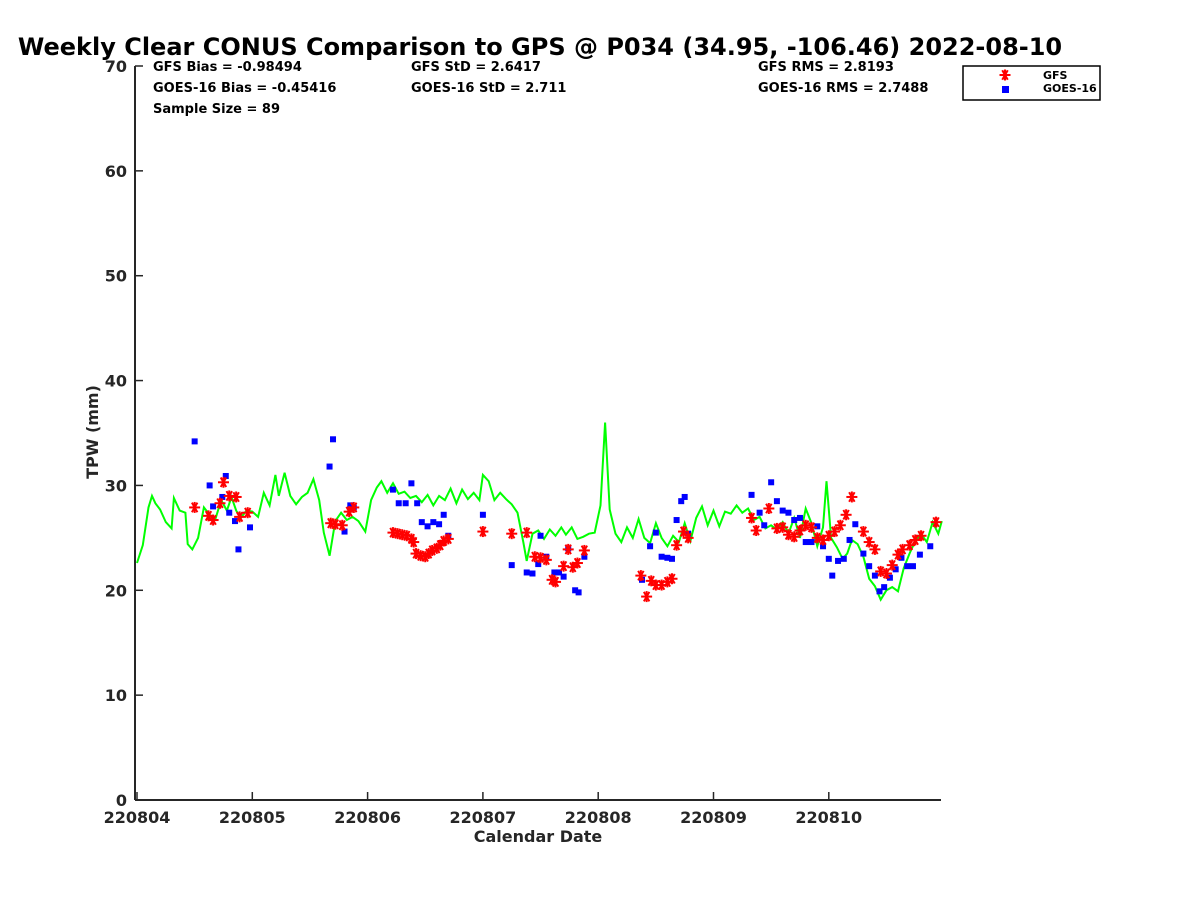  Describe the element at coordinates (565, 519) in the screenshot. I see `marker-layer` at that location.